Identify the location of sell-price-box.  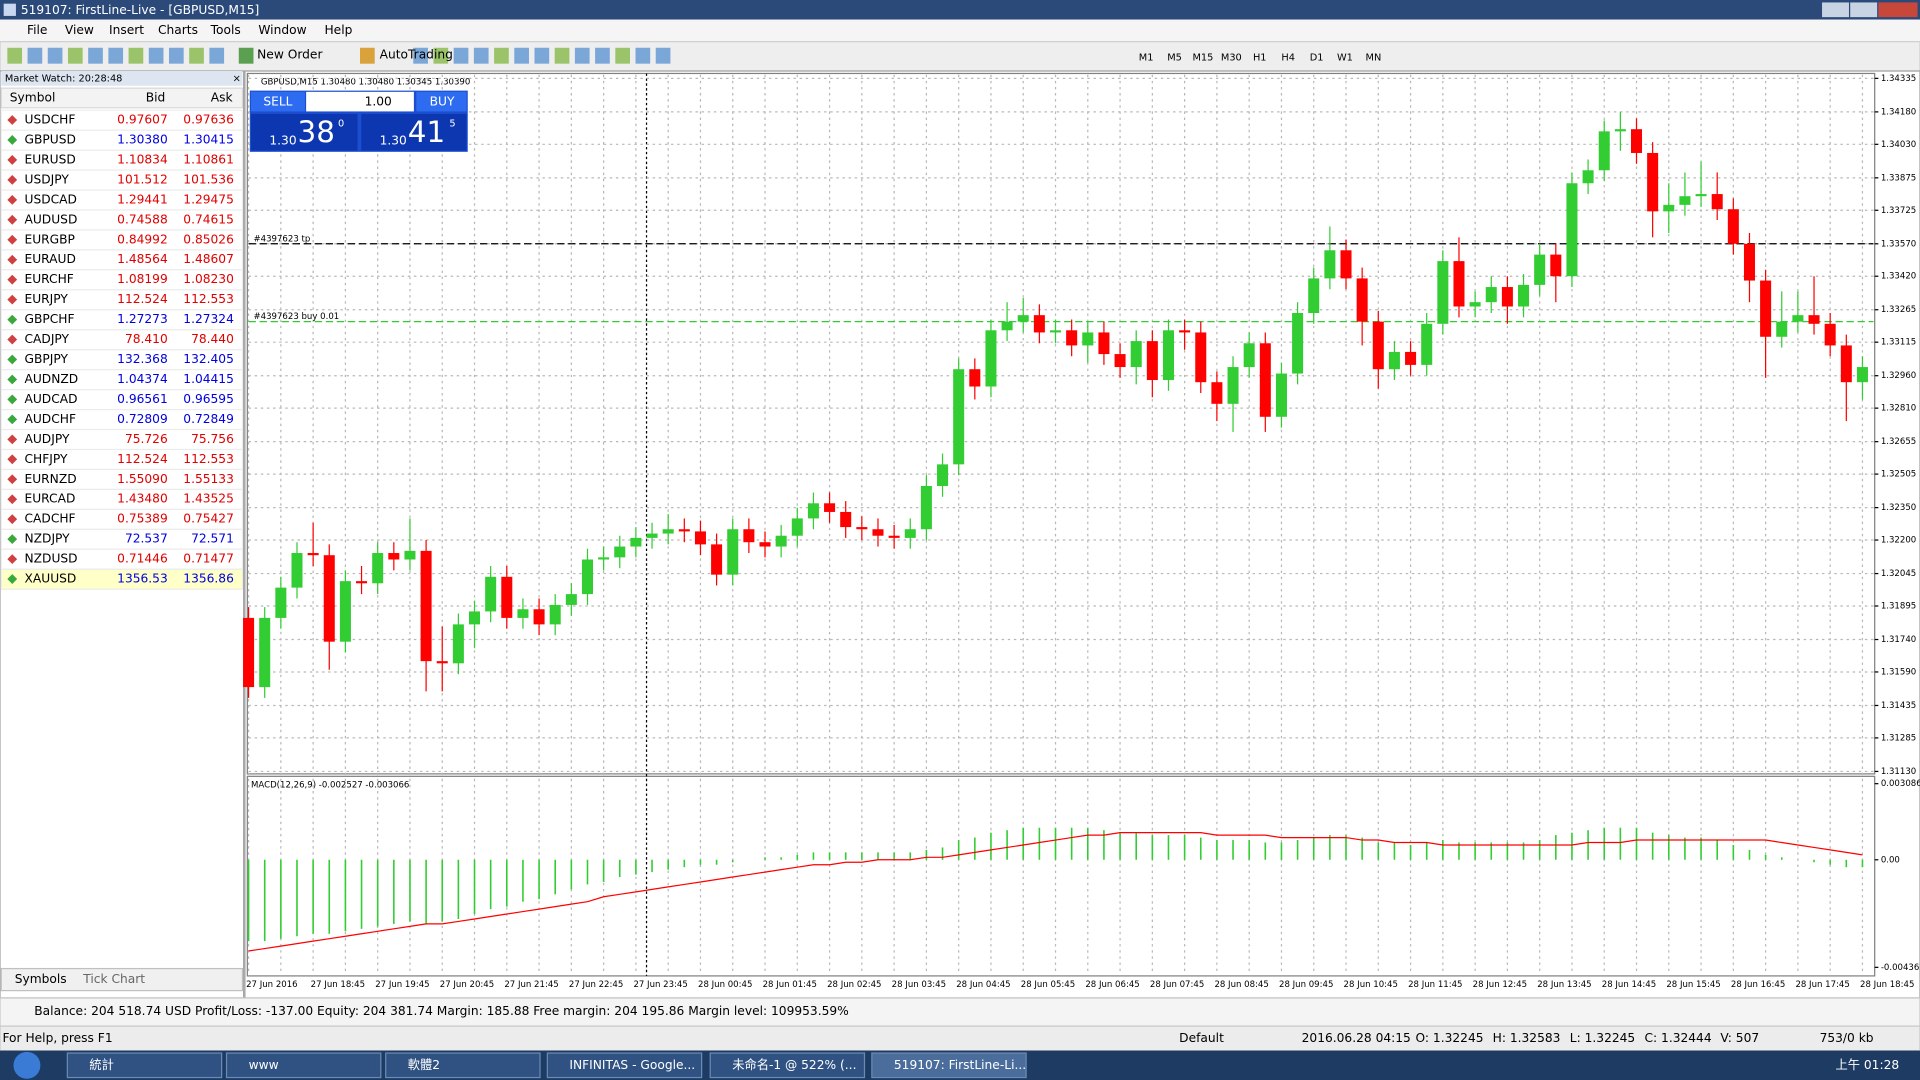
(304, 132).